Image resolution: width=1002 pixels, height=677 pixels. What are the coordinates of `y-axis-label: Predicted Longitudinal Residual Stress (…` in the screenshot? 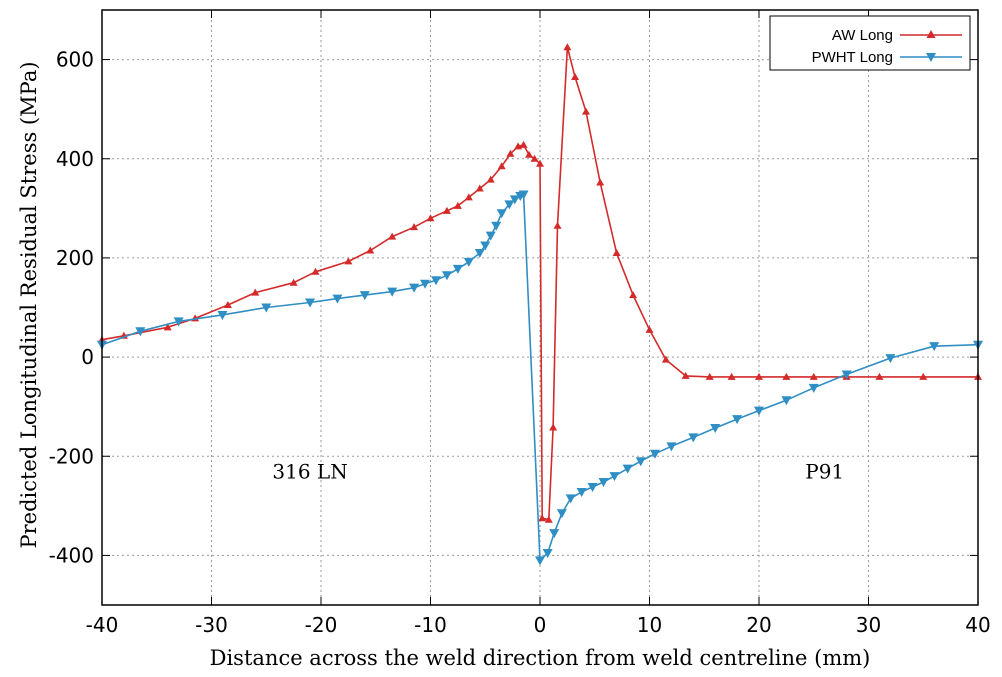 It's located at (29, 304).